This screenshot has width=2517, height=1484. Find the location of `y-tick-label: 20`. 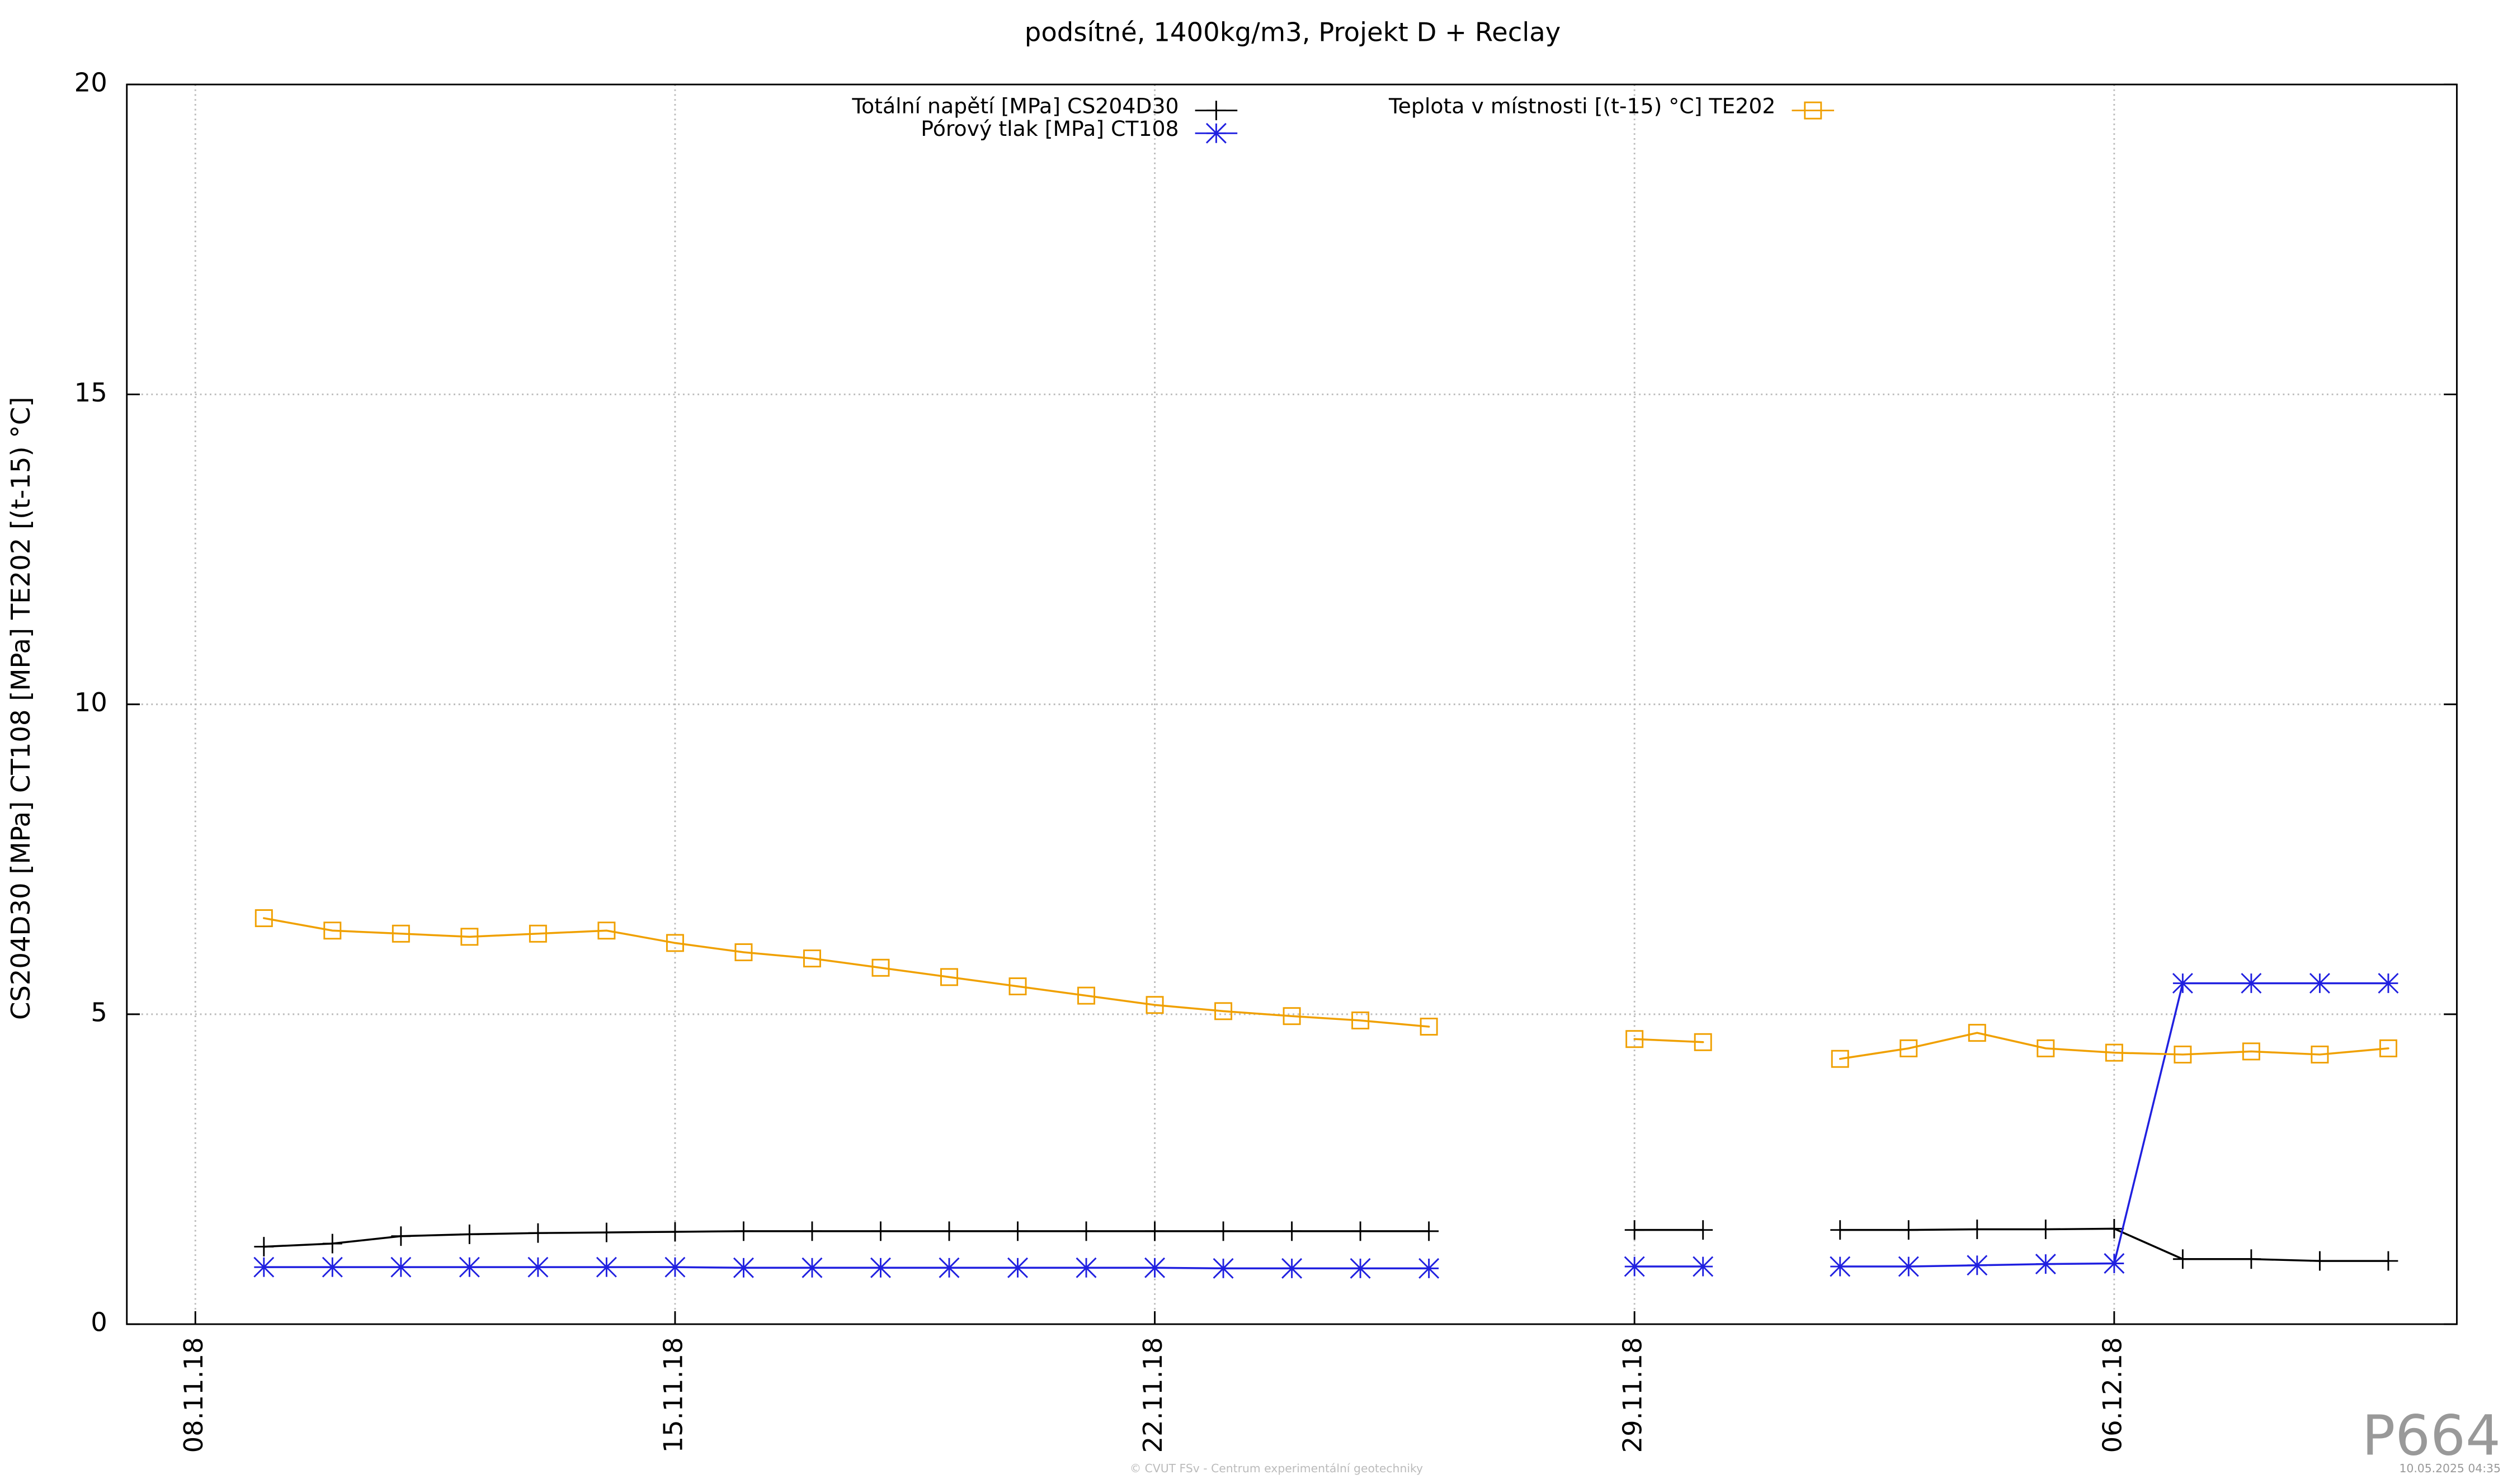

y-tick-label: 20 is located at coordinates (90, 83).